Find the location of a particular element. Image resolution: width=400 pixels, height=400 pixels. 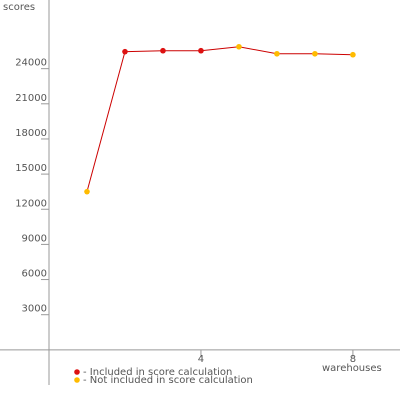

y-tick-label: 9000 is located at coordinates (34, 238).